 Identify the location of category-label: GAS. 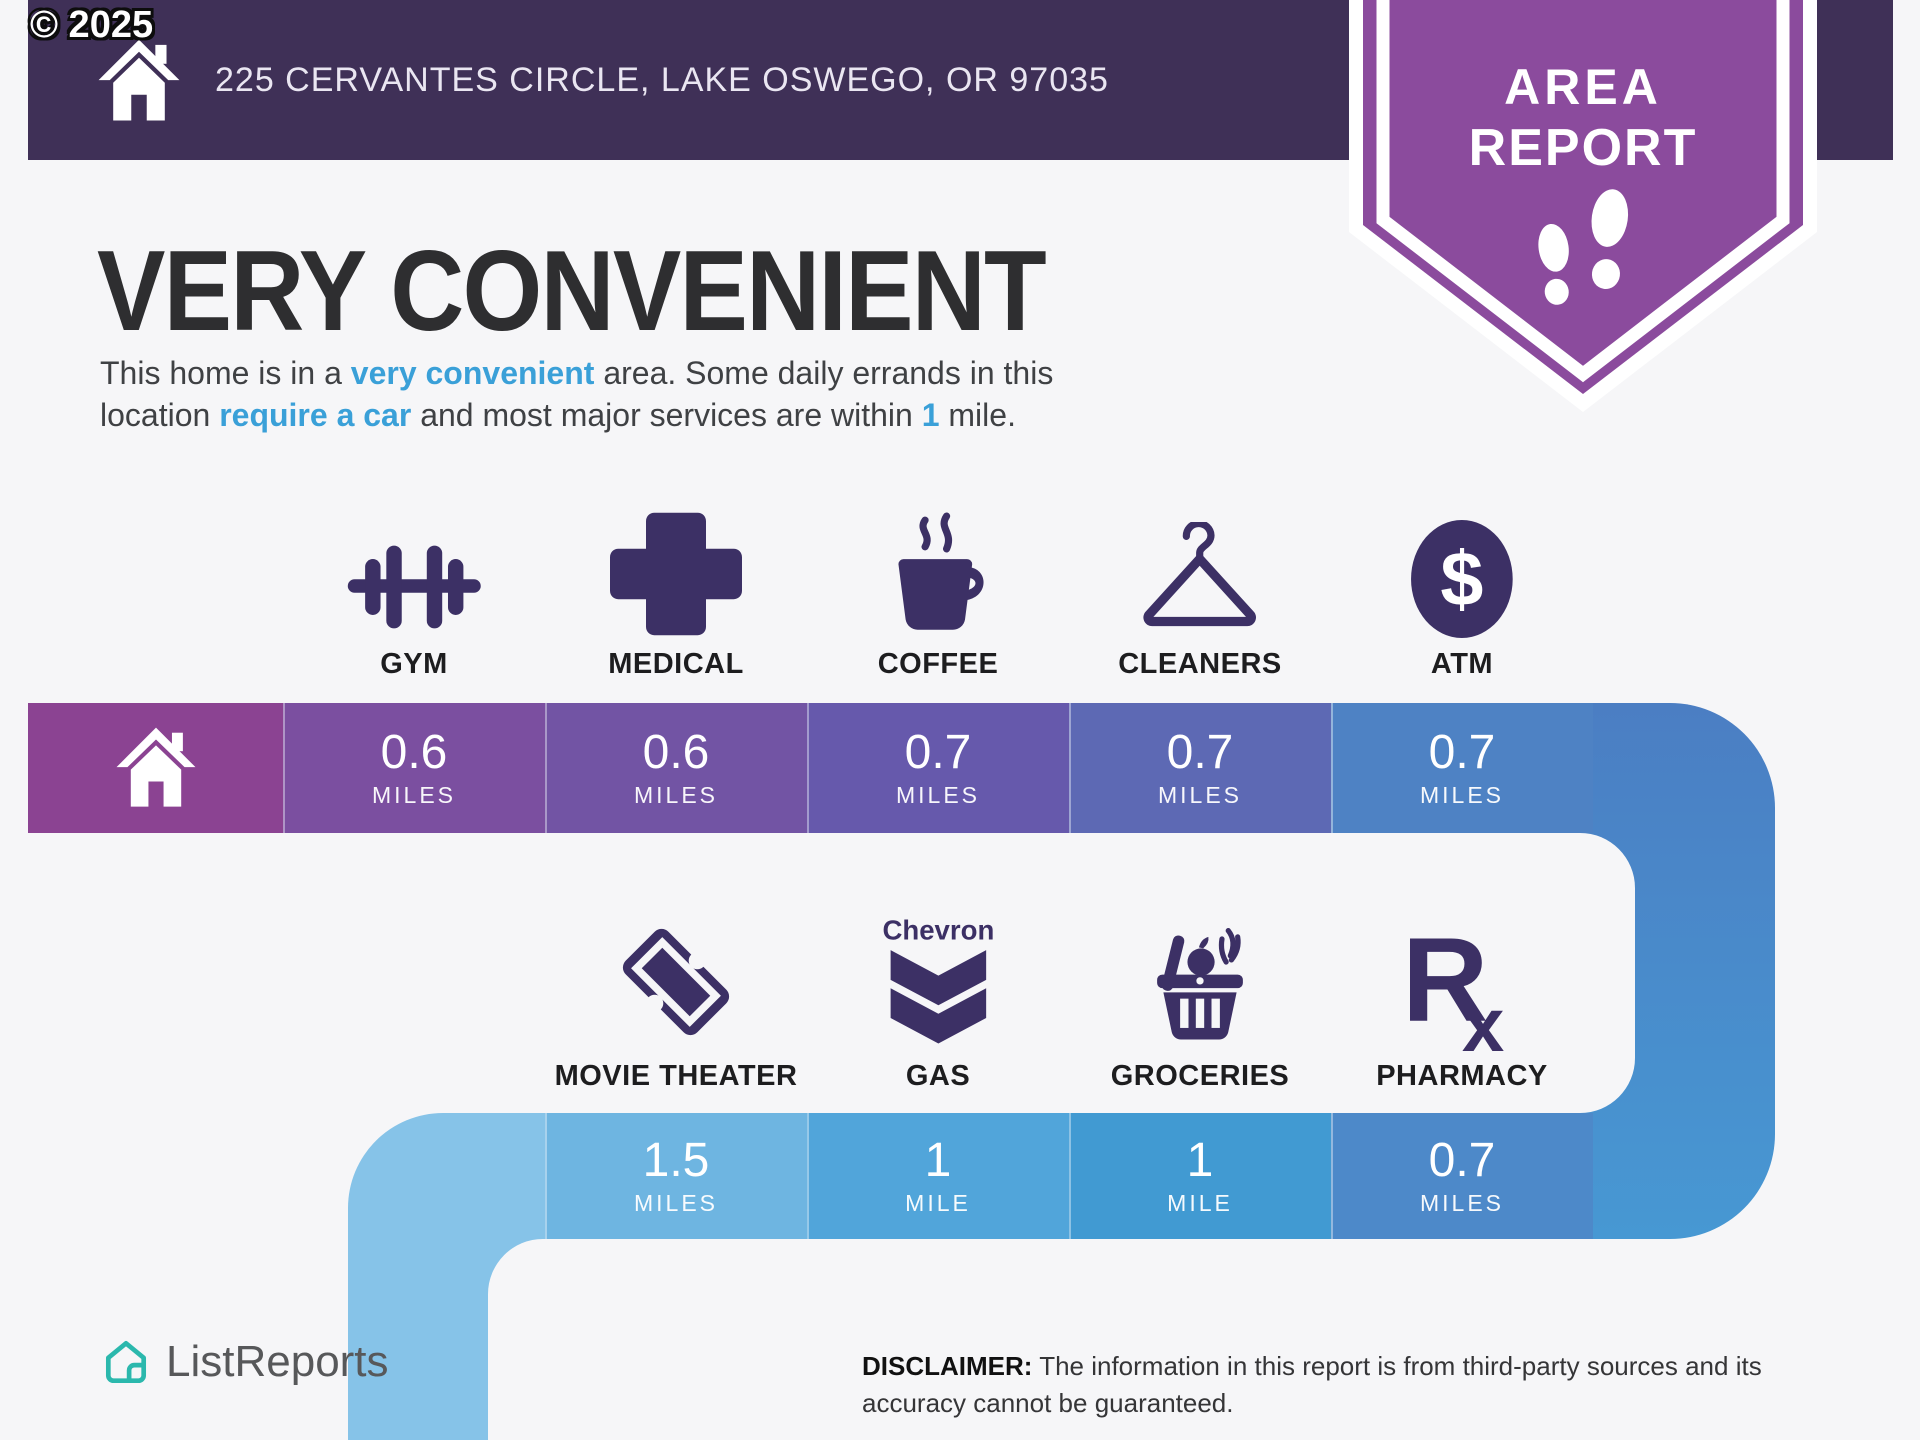
(938, 1076).